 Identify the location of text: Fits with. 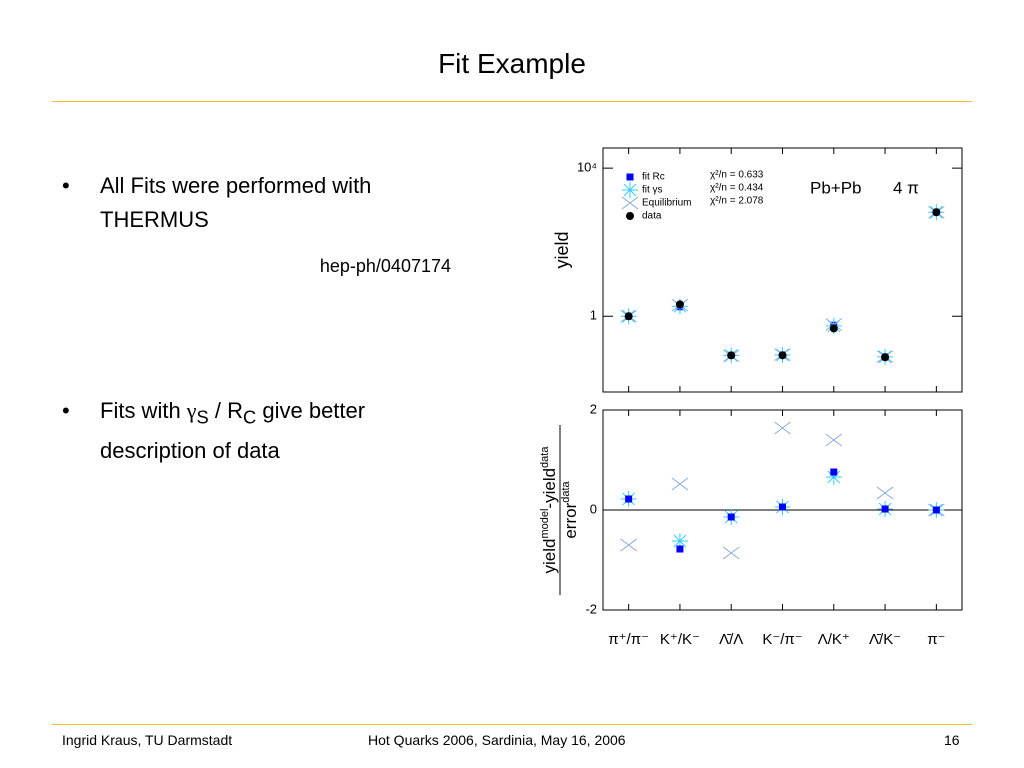
(143, 410).